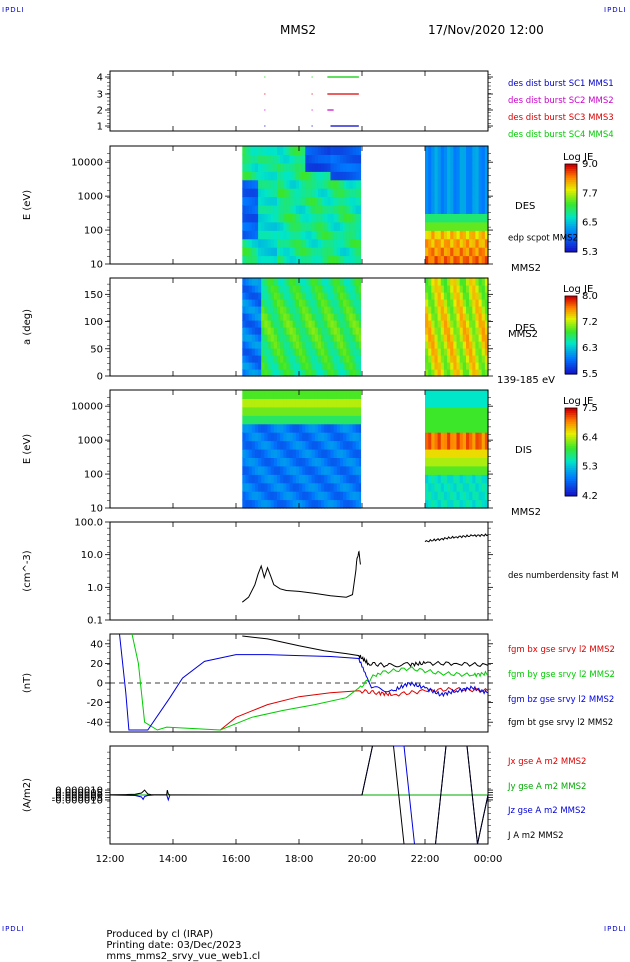  Describe the element at coordinates (590, 437) in the screenshot. I see `dis-energy-colorbar-tick: 6.4` at that location.